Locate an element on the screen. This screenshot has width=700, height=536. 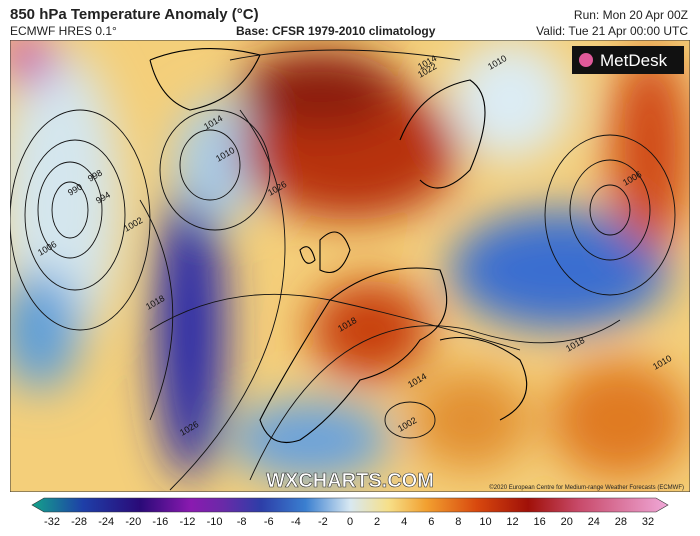
colorbar-label: 16 is located at coordinates (540, 522).